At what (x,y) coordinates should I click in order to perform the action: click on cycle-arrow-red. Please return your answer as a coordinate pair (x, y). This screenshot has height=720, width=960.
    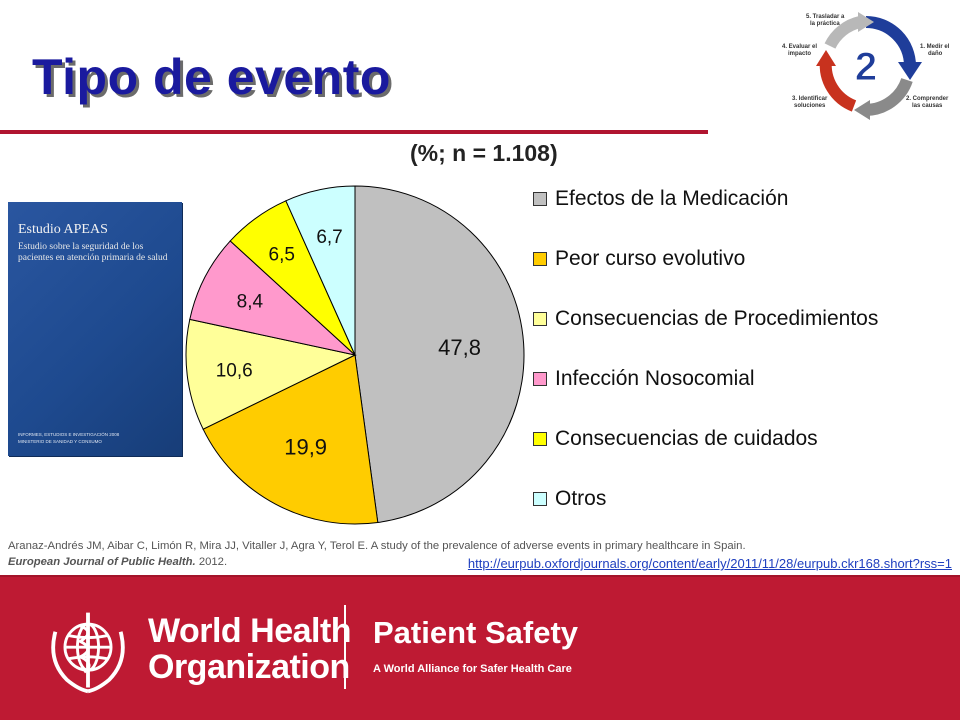
    Looking at the image, I should click on (838, 85).